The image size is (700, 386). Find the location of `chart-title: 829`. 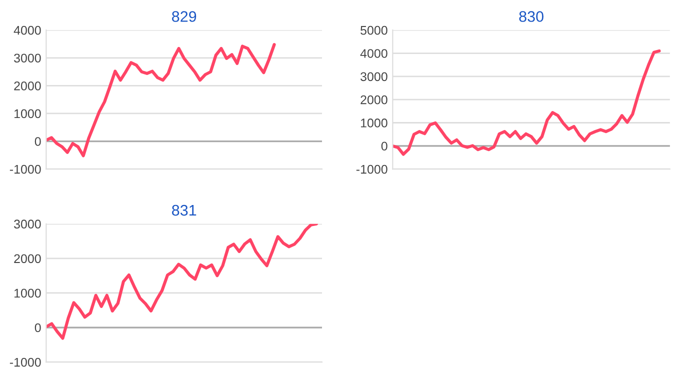

chart-title: 829 is located at coordinates (184, 16).